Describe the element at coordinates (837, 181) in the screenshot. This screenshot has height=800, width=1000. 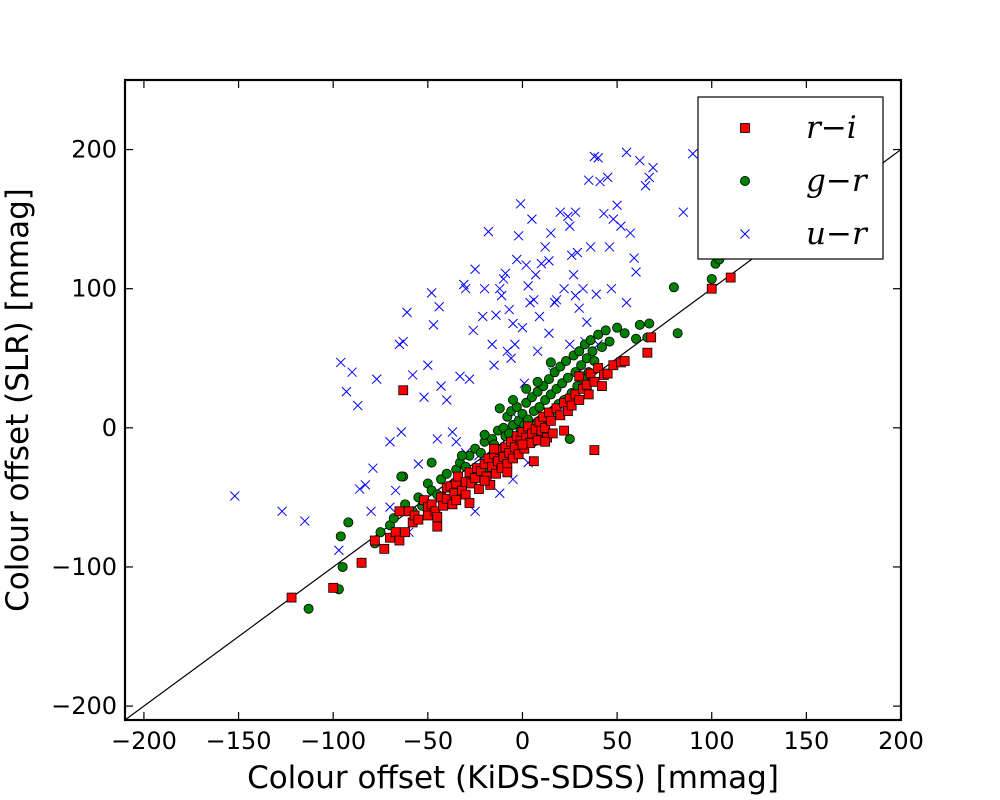
I see `legend-label: g−r` at that location.